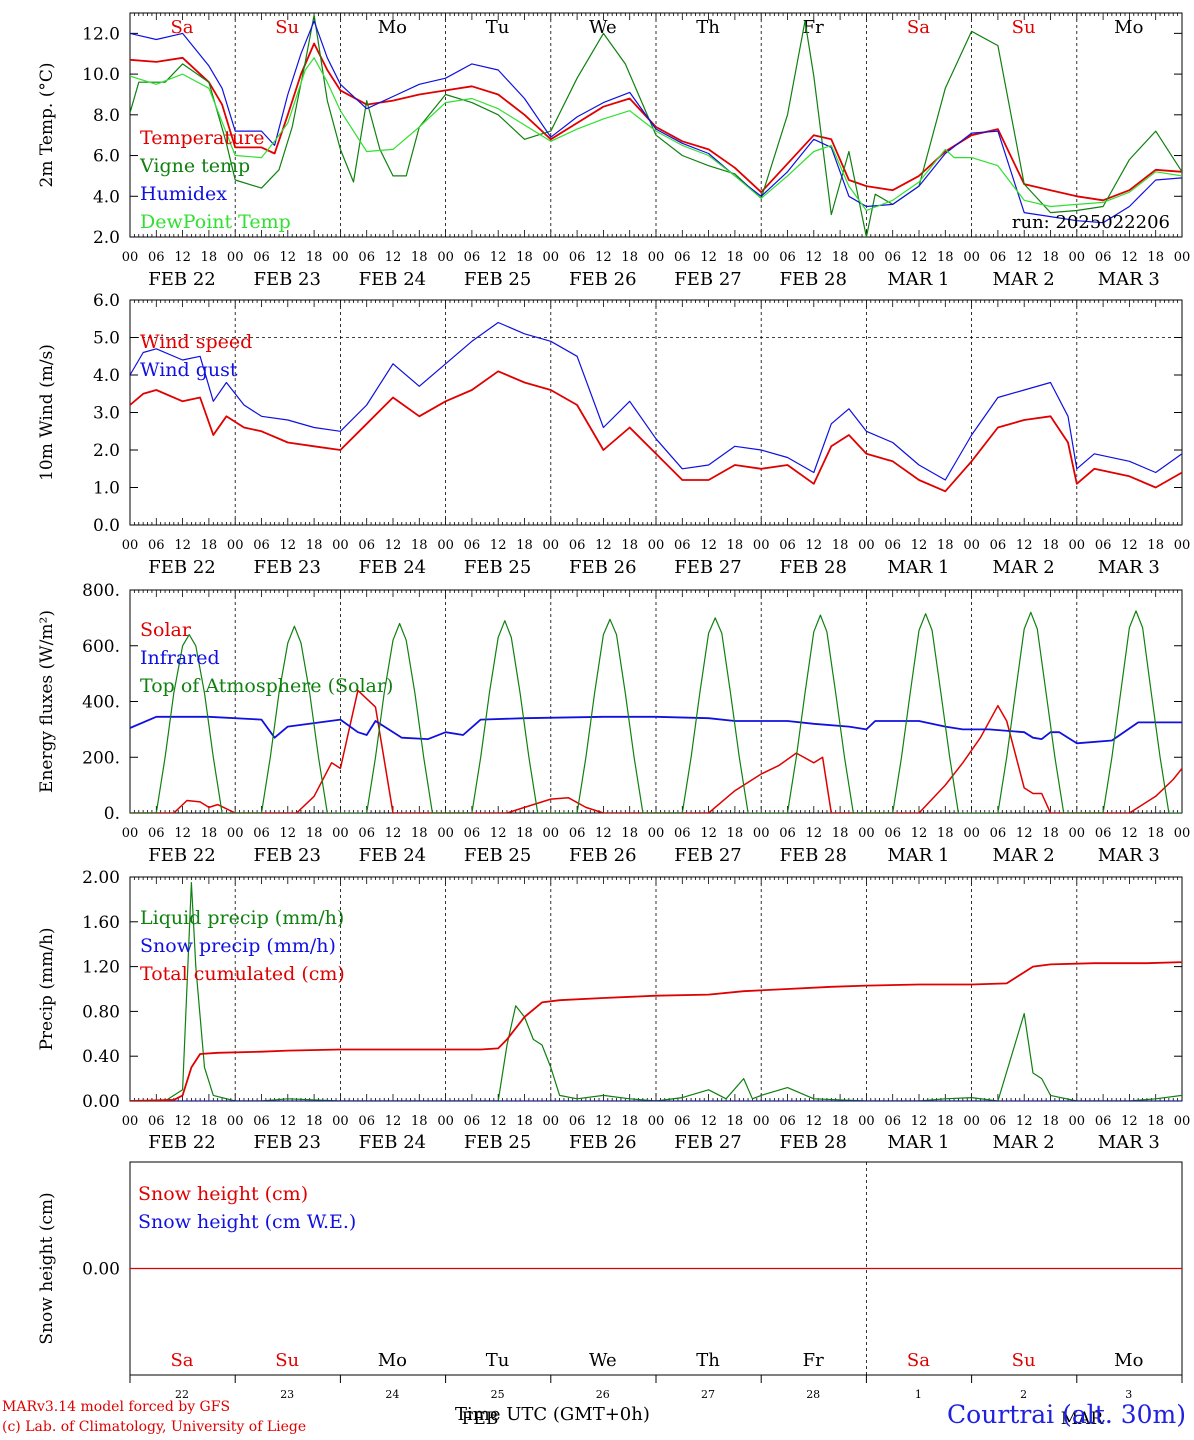 The height and width of the screenshot is (1440, 1194). I want to click on date-label: FEB 24, so click(392, 567).